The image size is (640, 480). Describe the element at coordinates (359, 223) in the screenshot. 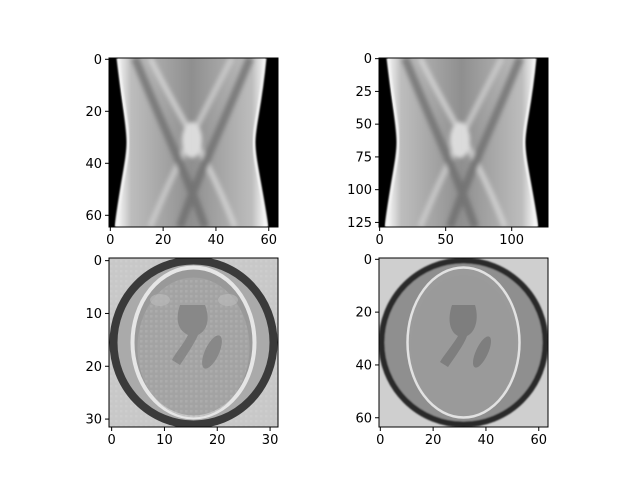

I see `y-tick-label: 125` at that location.